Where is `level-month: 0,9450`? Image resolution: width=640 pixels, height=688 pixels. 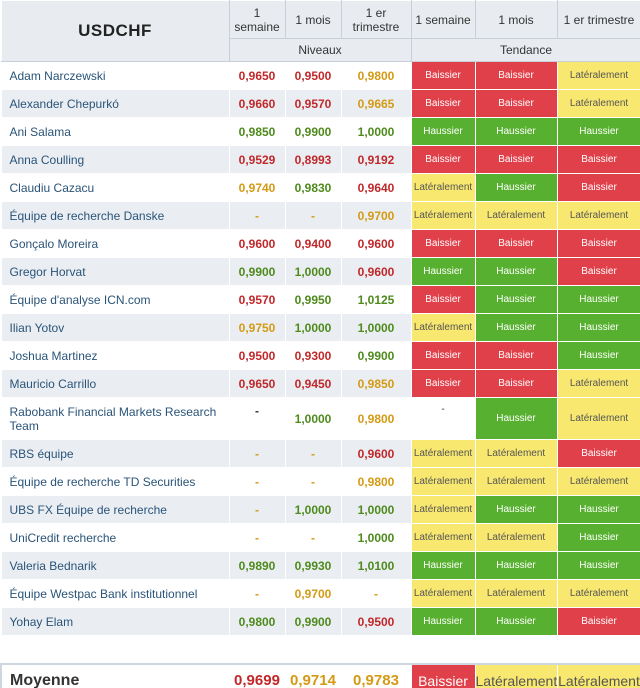
level-month: 0,9450 is located at coordinates (313, 383).